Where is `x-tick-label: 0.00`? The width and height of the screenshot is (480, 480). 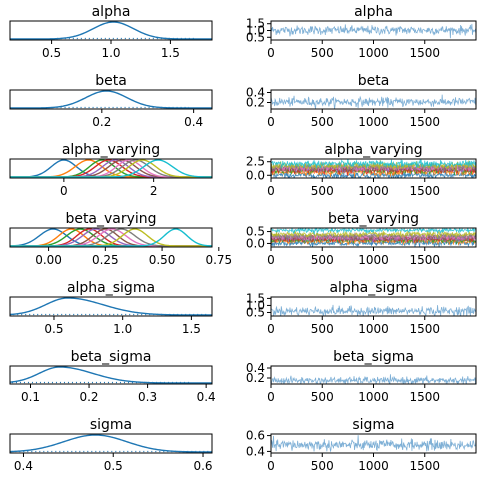 x-tick-label: 0.00 is located at coordinates (48, 260).